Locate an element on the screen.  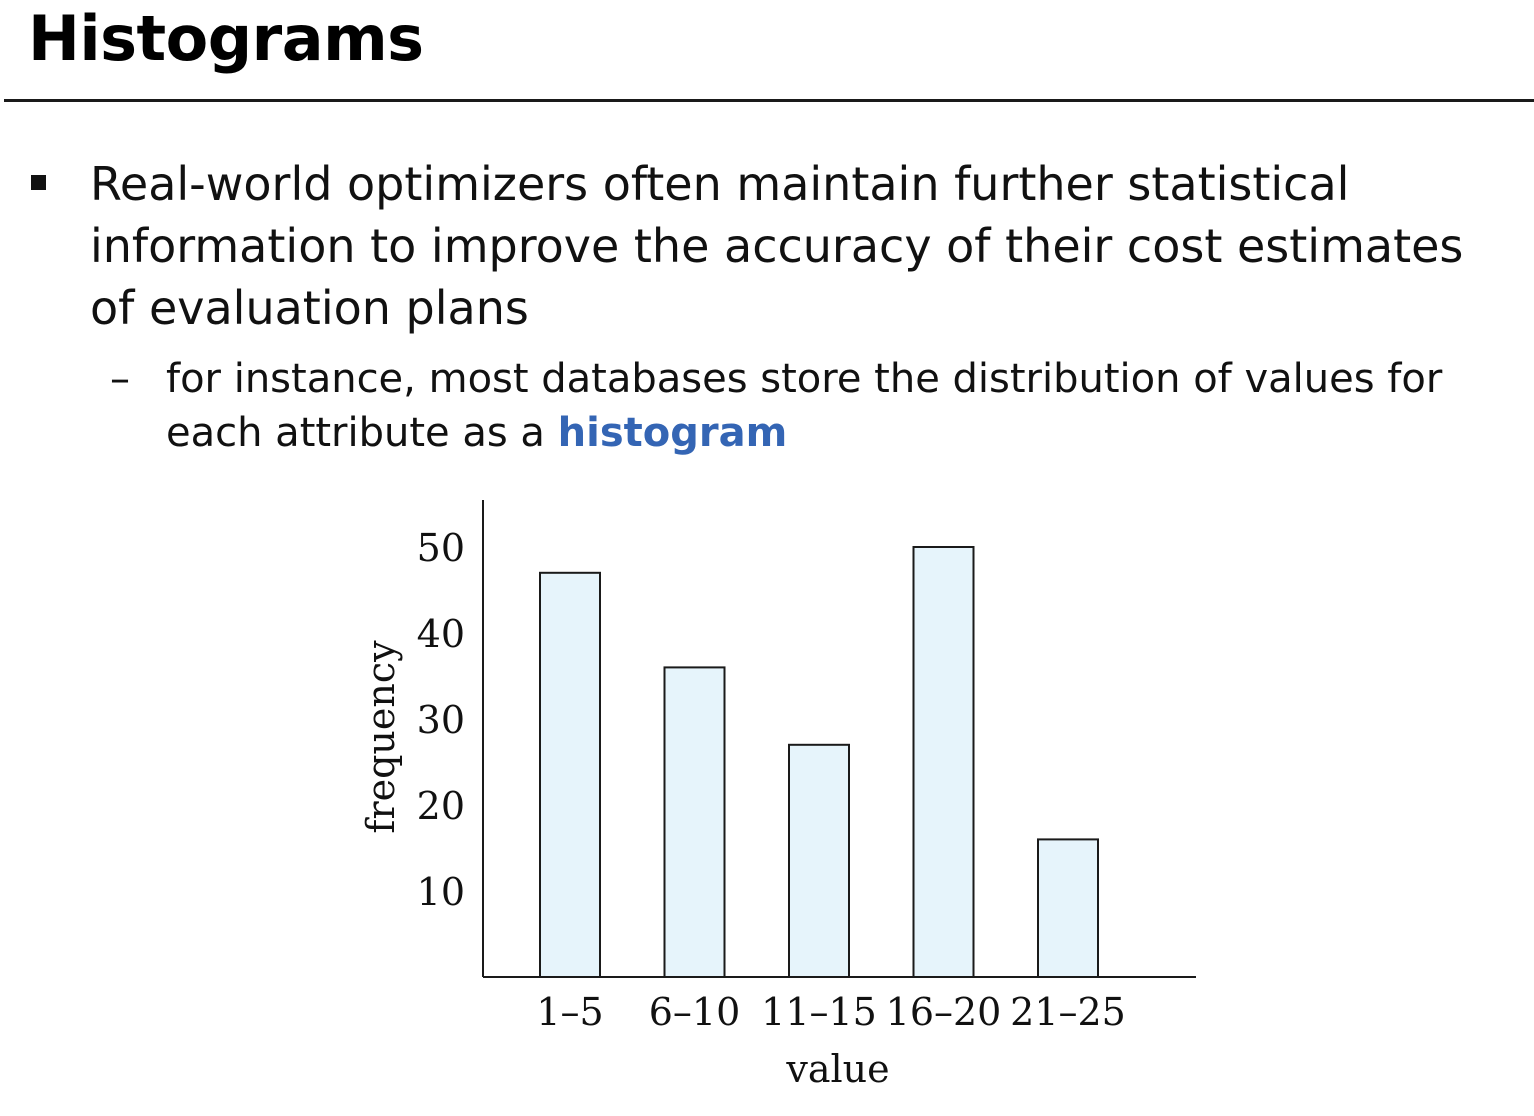
y-tick-label: 10 is located at coordinates (441, 892).